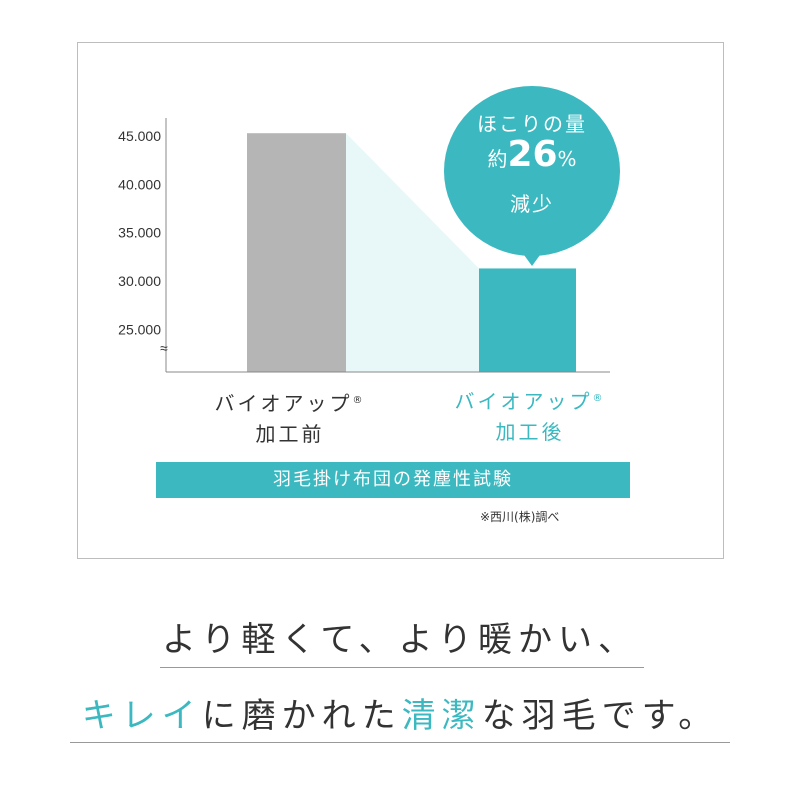 The width and height of the screenshot is (800, 800). Describe the element at coordinates (532, 154) in the screenshot. I see `callout-line2: 約26%` at that location.